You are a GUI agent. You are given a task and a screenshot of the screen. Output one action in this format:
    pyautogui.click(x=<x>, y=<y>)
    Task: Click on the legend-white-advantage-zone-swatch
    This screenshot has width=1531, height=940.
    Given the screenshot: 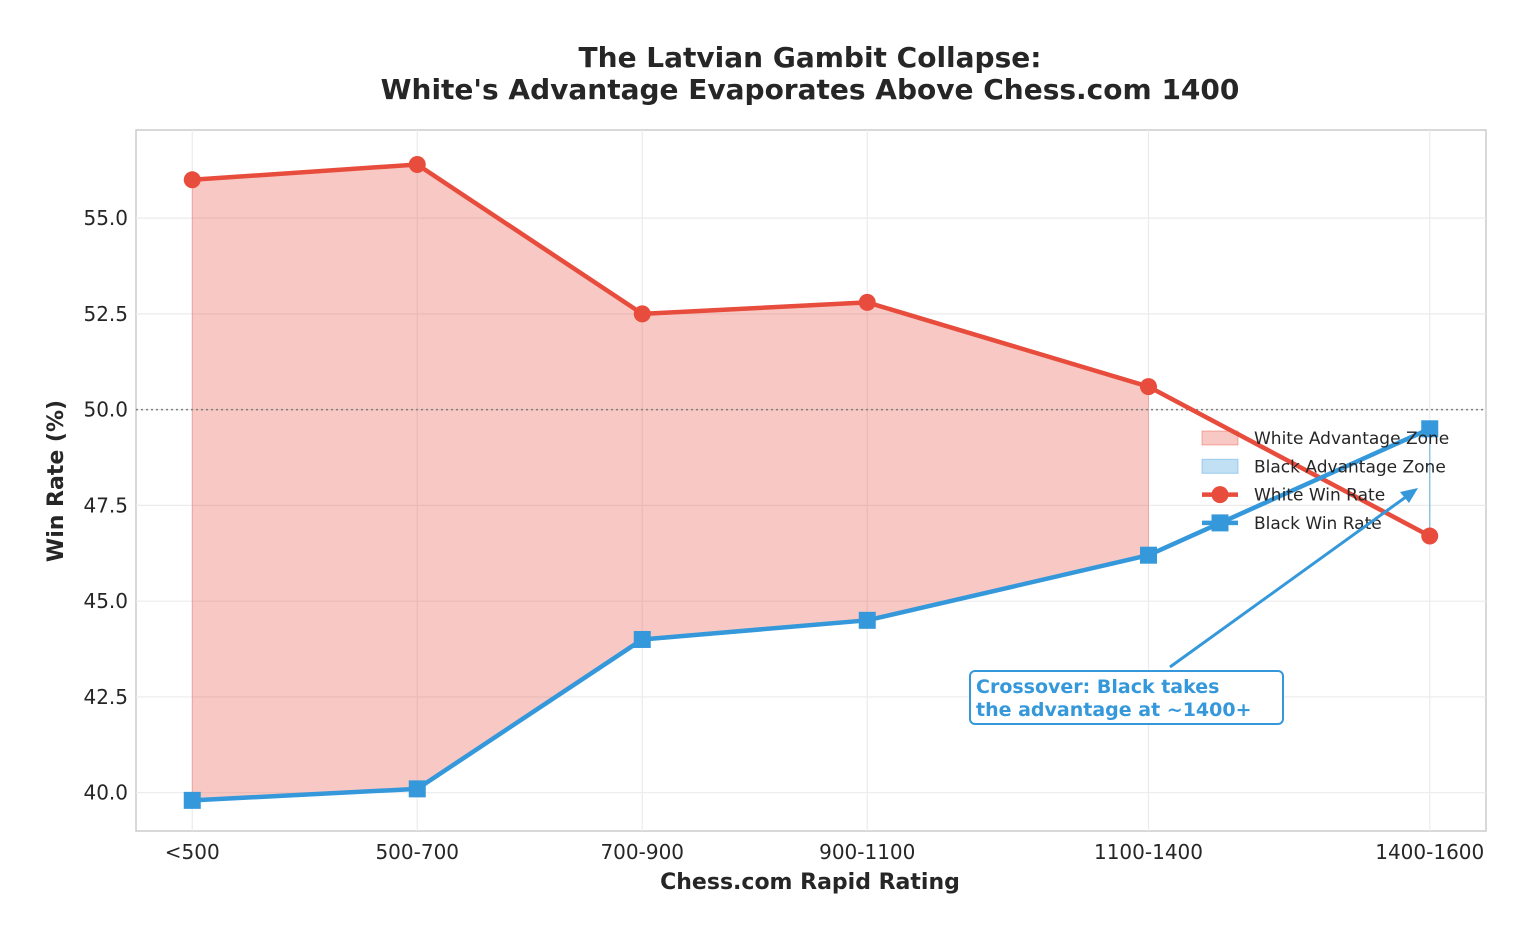 What is the action you would take?
    pyautogui.click(x=1220, y=438)
    